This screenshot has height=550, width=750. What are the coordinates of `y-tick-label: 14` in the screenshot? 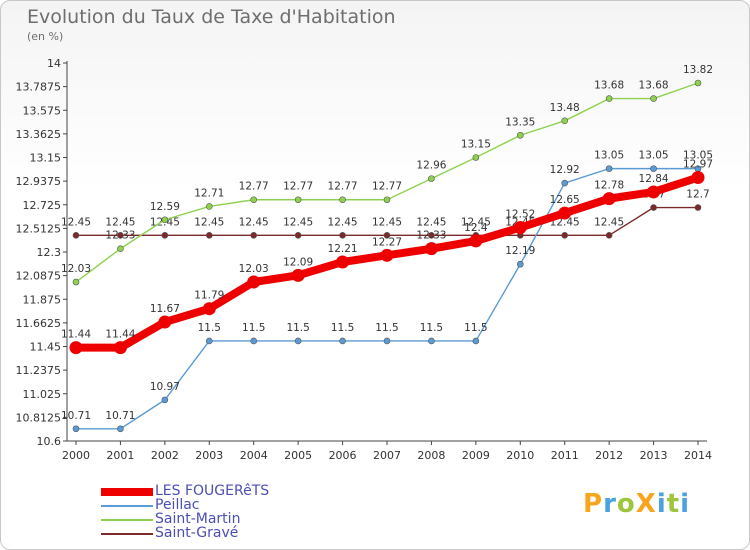 It's located at (54, 63).